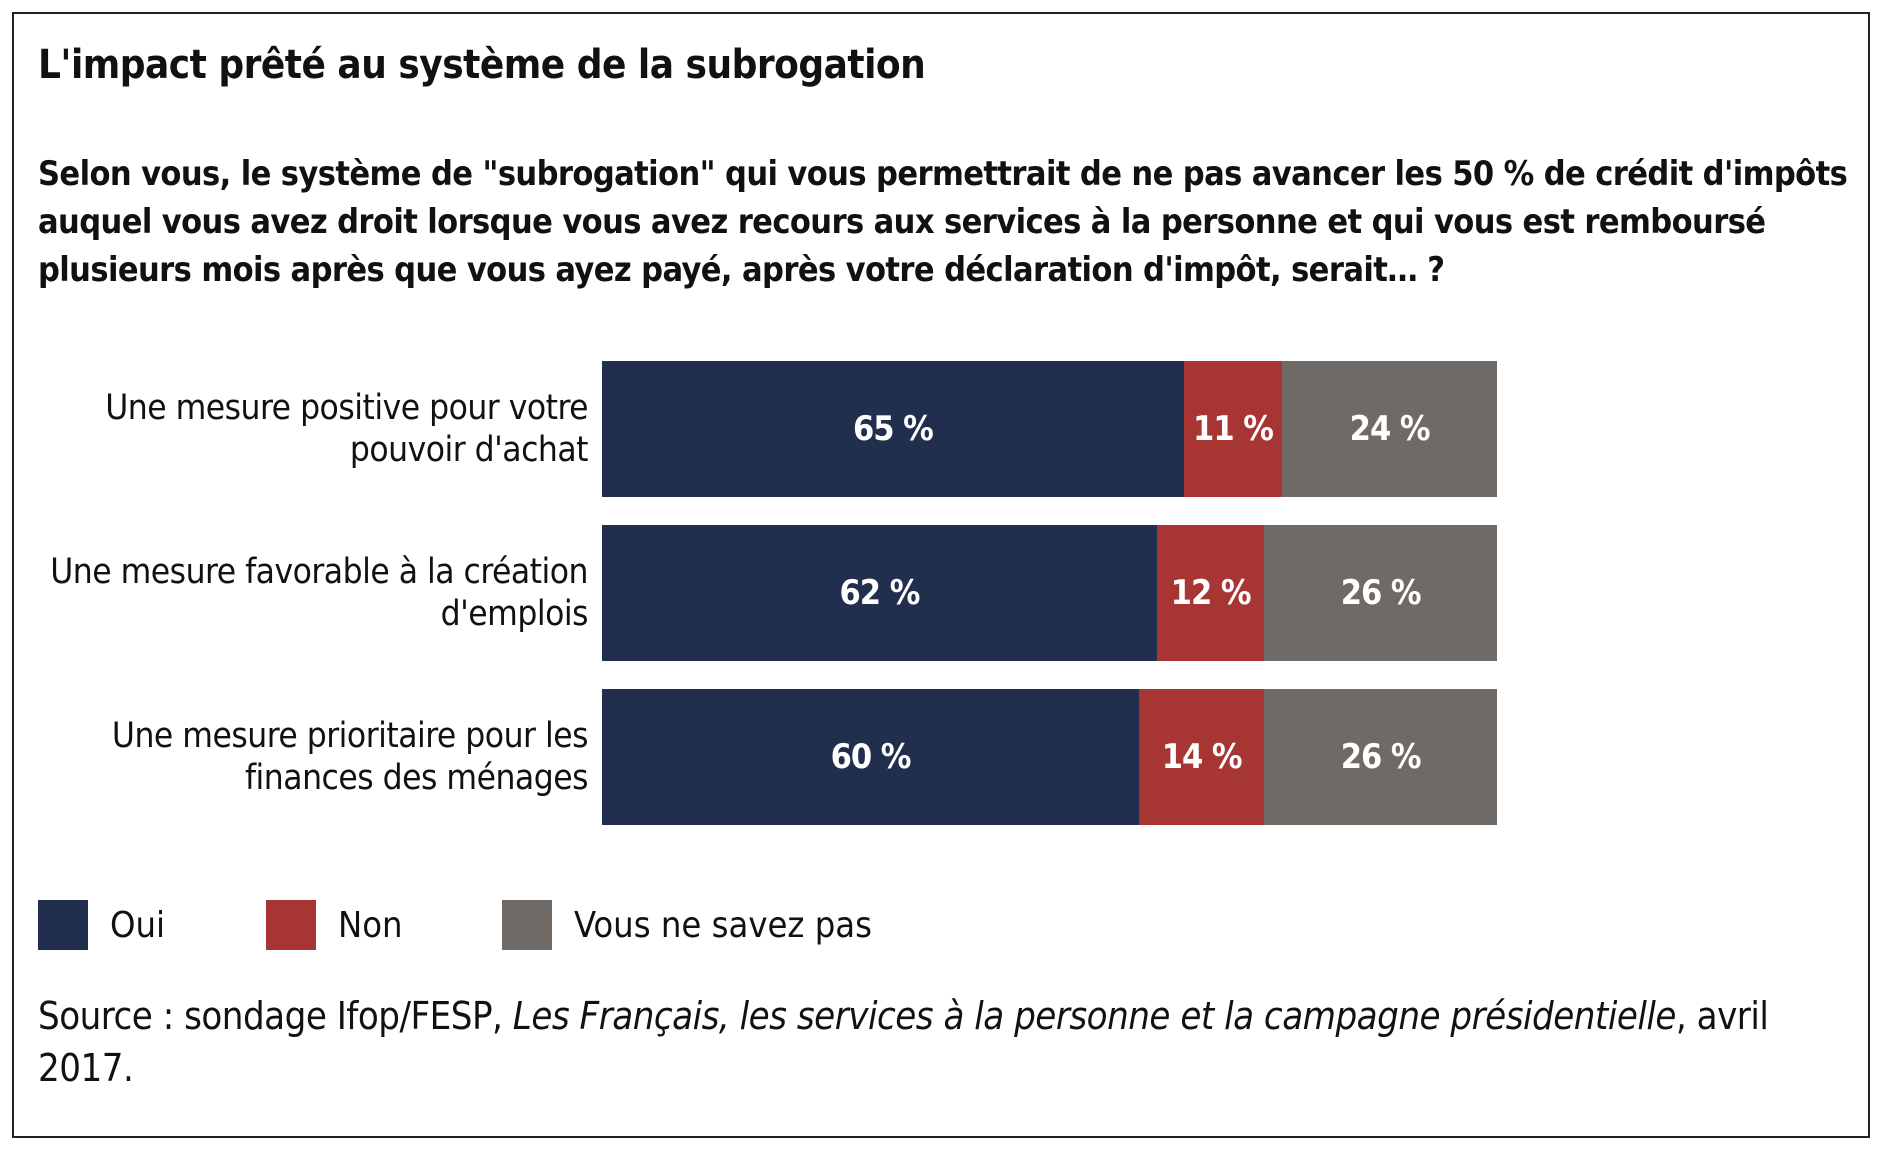 Image resolution: width=1886 pixels, height=1154 pixels. I want to click on data-label: 14 %, so click(1202, 757).